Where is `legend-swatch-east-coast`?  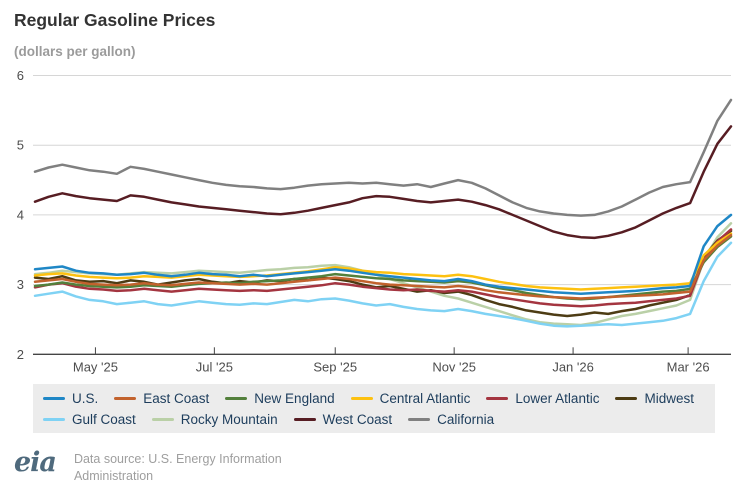 legend-swatch-east-coast is located at coordinates (125, 398).